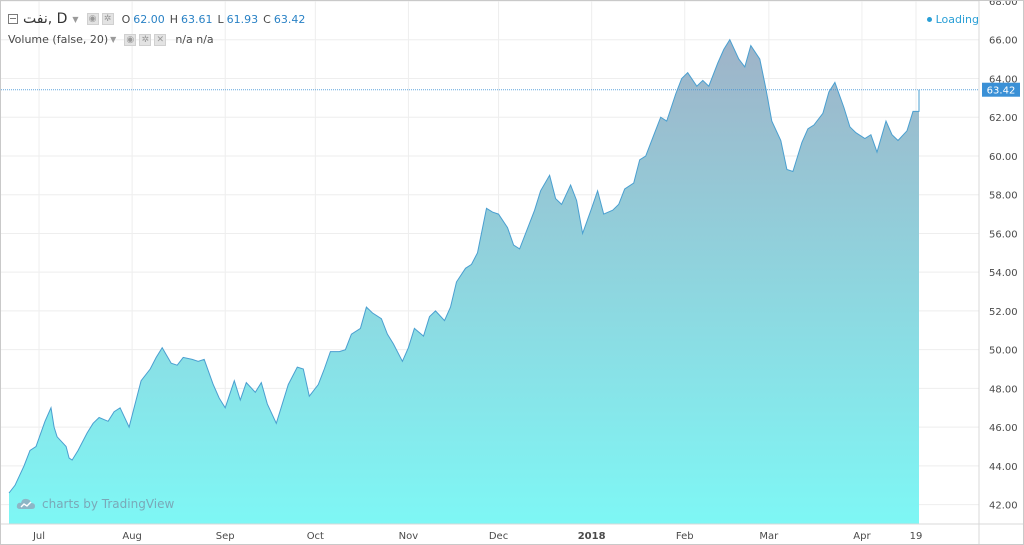 The height and width of the screenshot is (545, 1024). Describe the element at coordinates (1003, 428) in the screenshot. I see `y-tick-label: 46.00` at that location.